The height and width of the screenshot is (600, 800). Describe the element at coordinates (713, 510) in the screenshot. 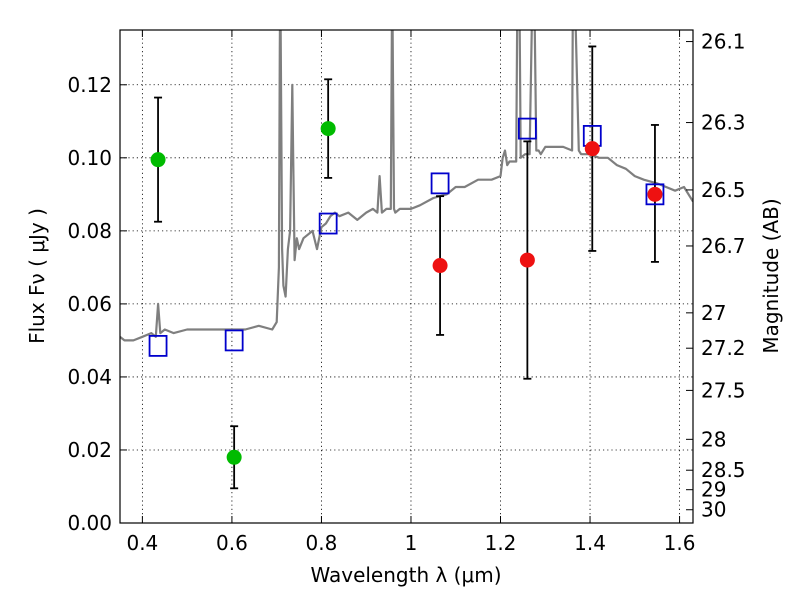

I see `y2-tick-label: 30` at that location.